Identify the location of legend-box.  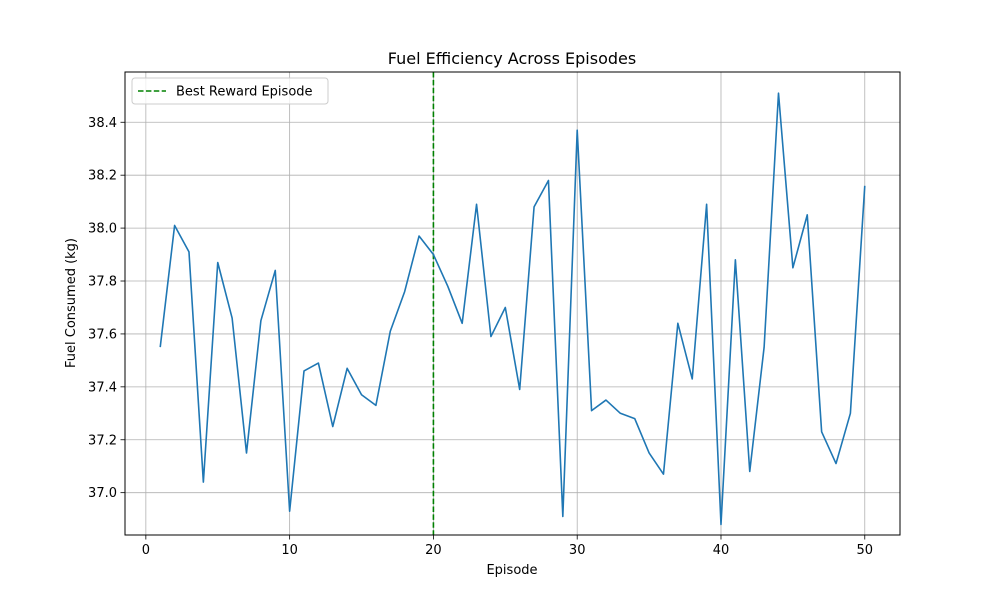
(230, 91).